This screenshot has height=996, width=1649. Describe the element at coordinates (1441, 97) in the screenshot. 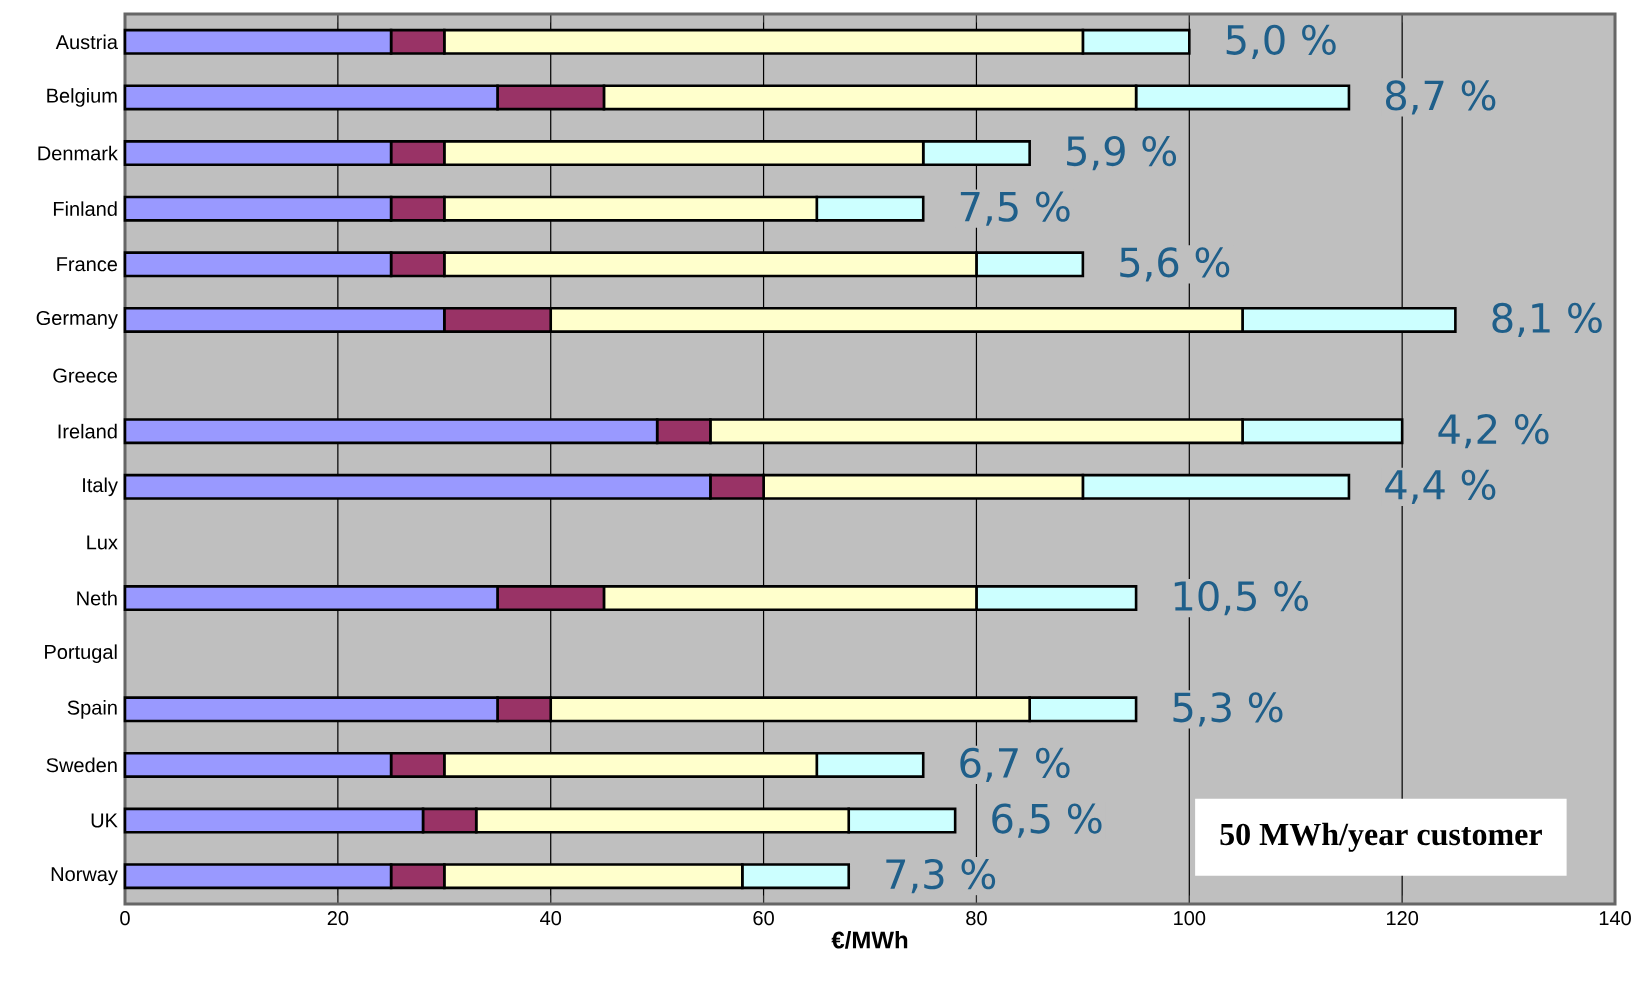

I see `annotation: 8,7 %` at that location.